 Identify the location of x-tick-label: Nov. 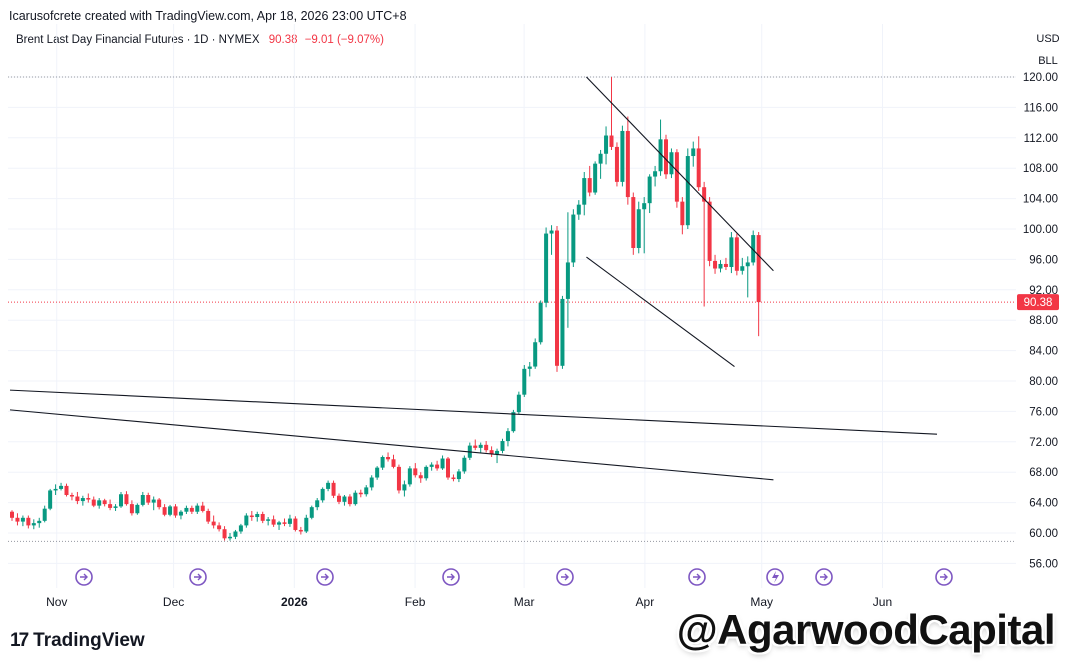
(56, 602).